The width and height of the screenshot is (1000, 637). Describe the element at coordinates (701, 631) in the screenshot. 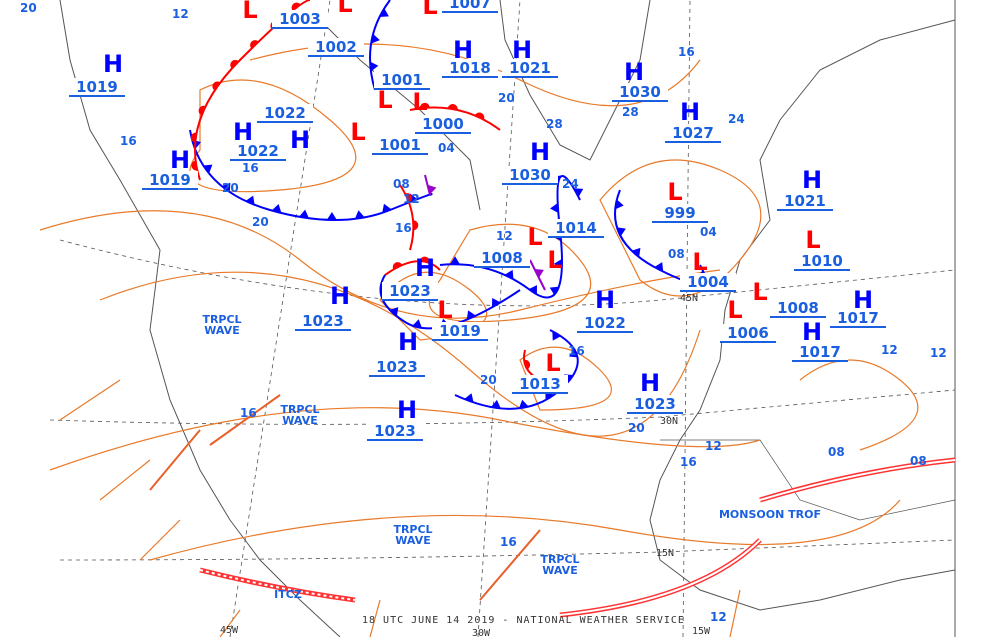

I see `grid-coordinate-label: 15W` at that location.